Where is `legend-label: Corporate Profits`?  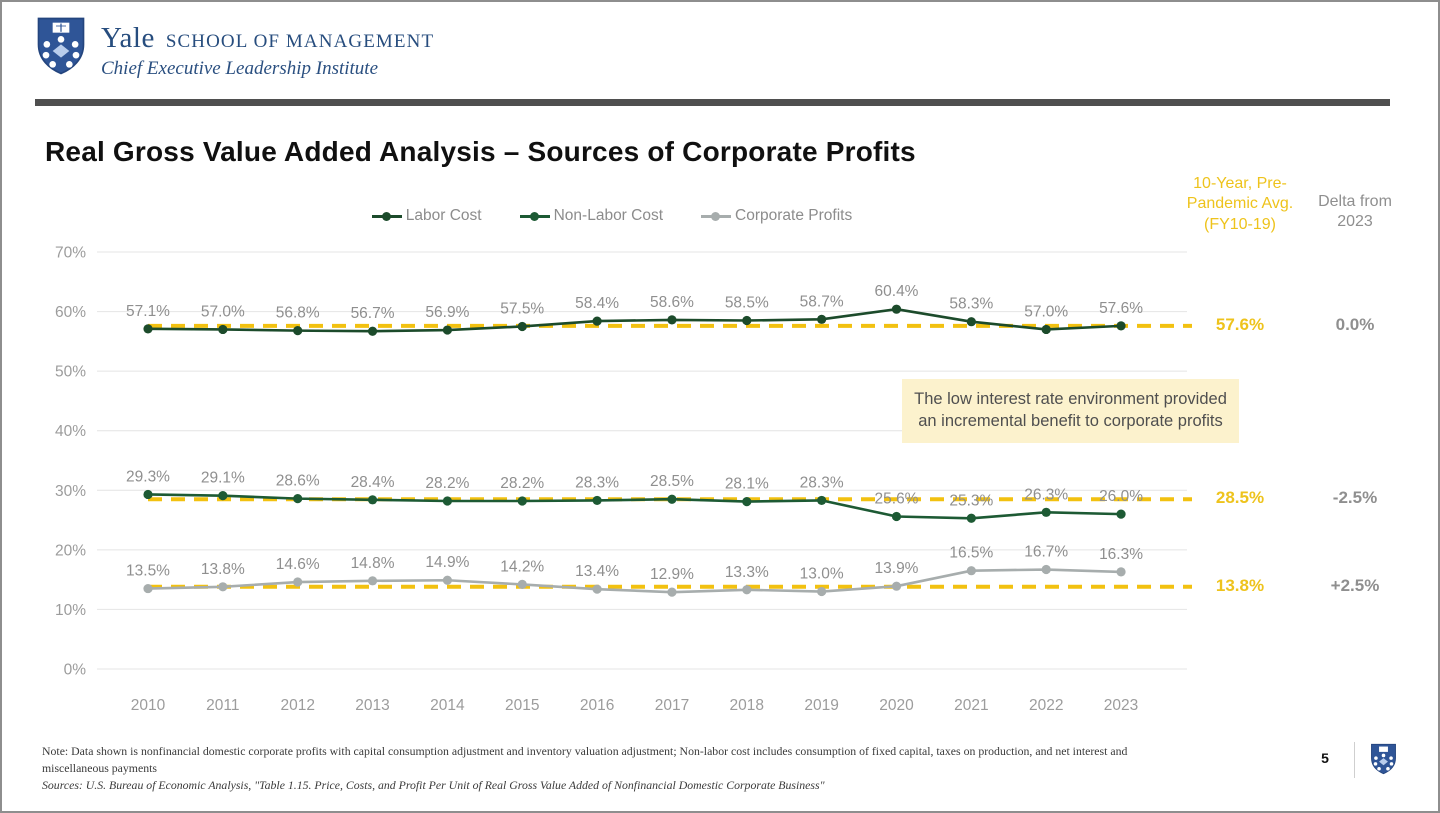 legend-label: Corporate Profits is located at coordinates (794, 215).